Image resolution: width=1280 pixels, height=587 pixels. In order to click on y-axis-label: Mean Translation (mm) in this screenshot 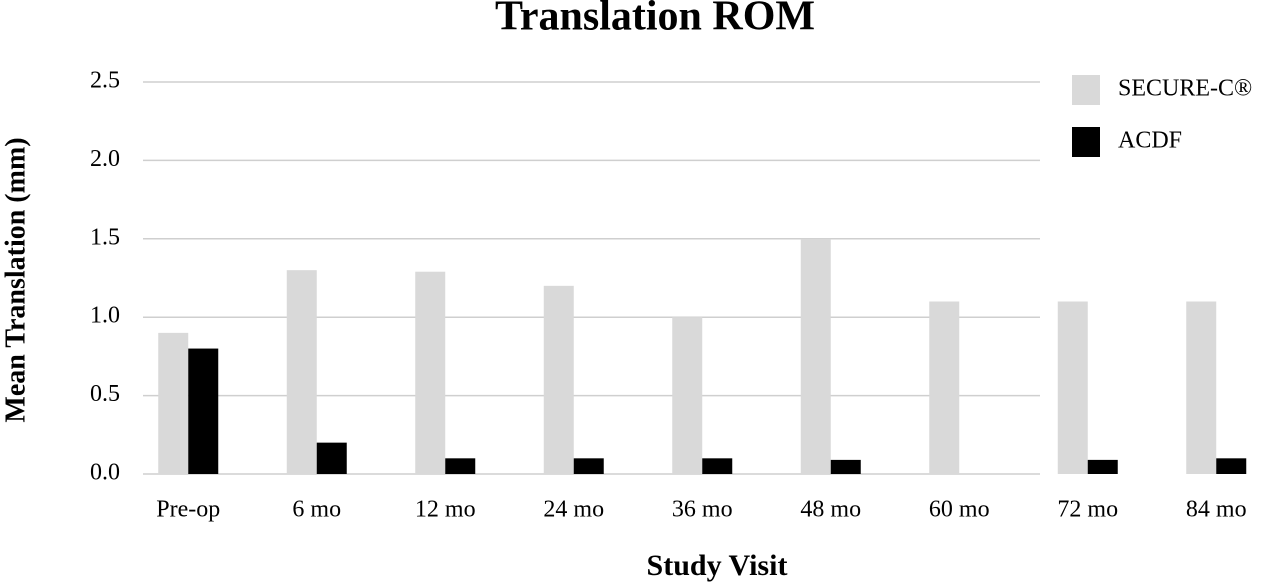, I will do `click(15, 279)`.